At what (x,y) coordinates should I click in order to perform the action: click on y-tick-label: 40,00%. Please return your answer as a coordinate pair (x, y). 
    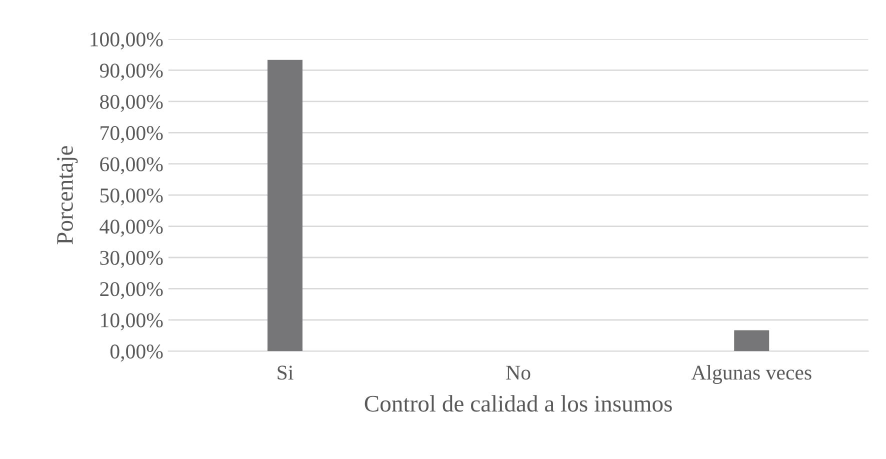
    Looking at the image, I should click on (131, 228).